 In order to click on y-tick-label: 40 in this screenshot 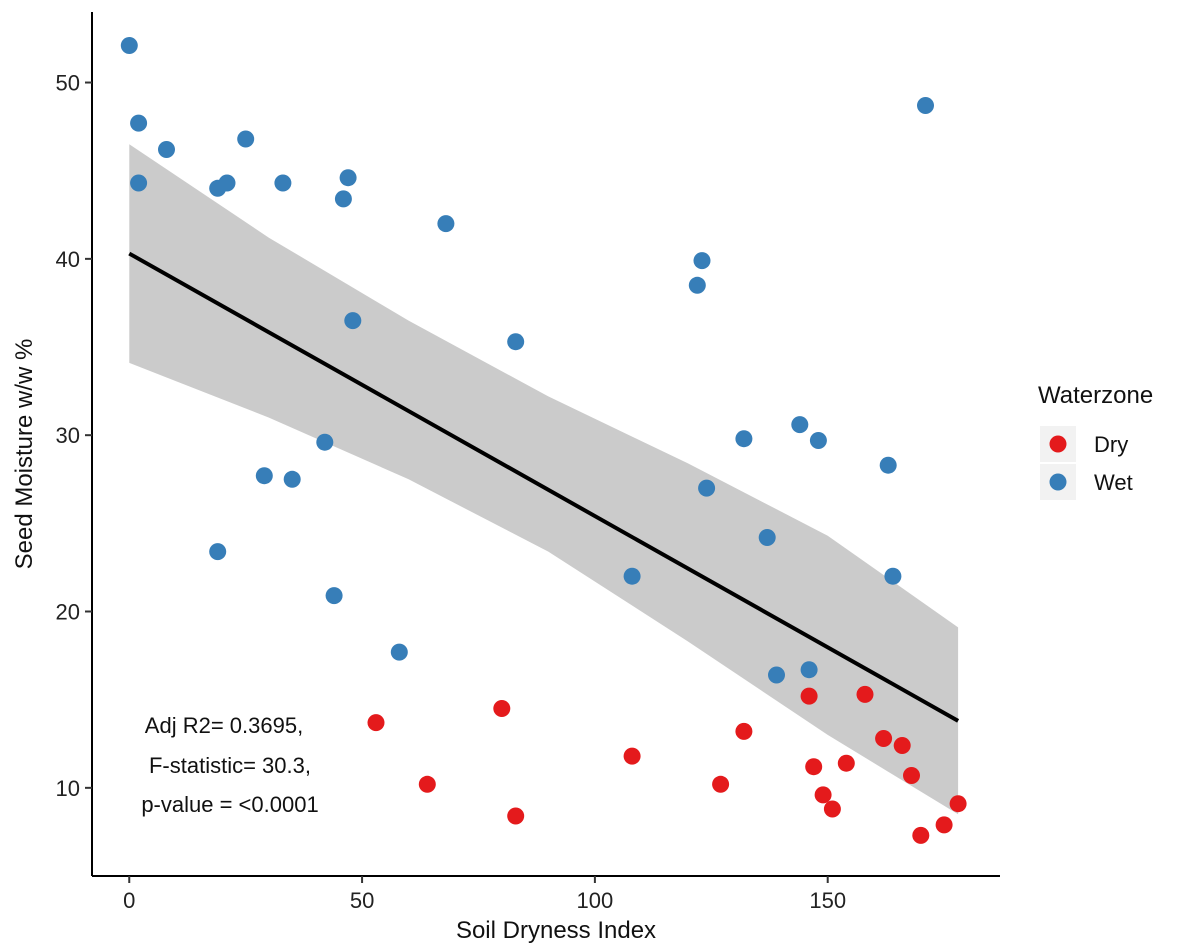, I will do `click(68, 259)`.